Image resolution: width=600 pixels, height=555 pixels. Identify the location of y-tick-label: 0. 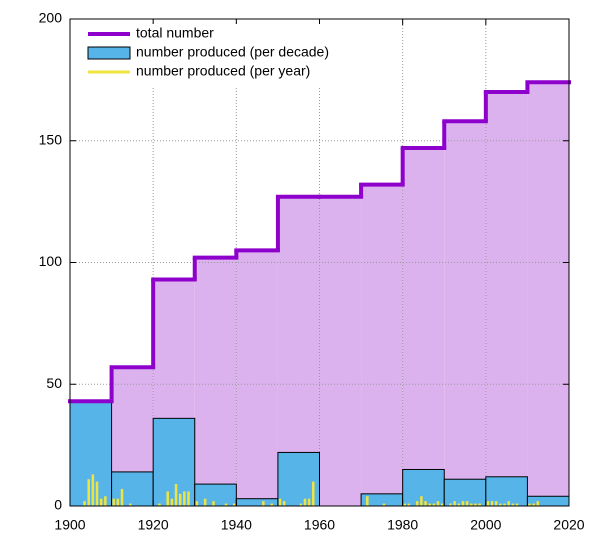
(58, 505).